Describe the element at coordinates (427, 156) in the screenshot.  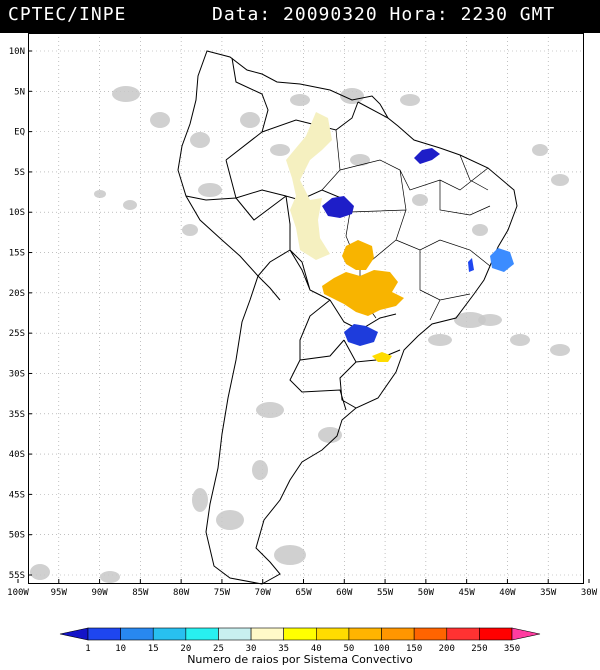
I see `system-blue-maranhao` at that location.